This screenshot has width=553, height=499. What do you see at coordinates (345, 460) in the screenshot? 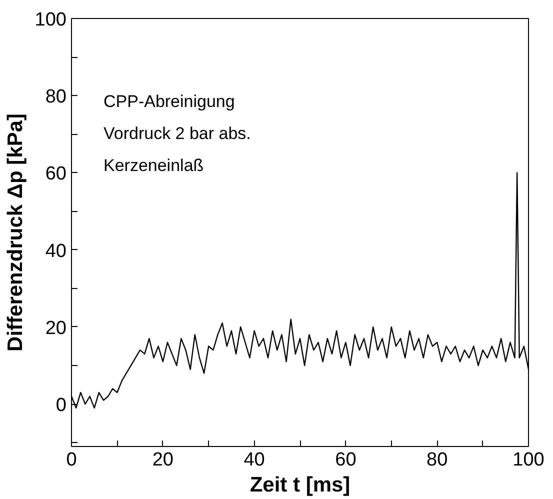
I see `x-tick-label: 60` at bounding box center [345, 460].